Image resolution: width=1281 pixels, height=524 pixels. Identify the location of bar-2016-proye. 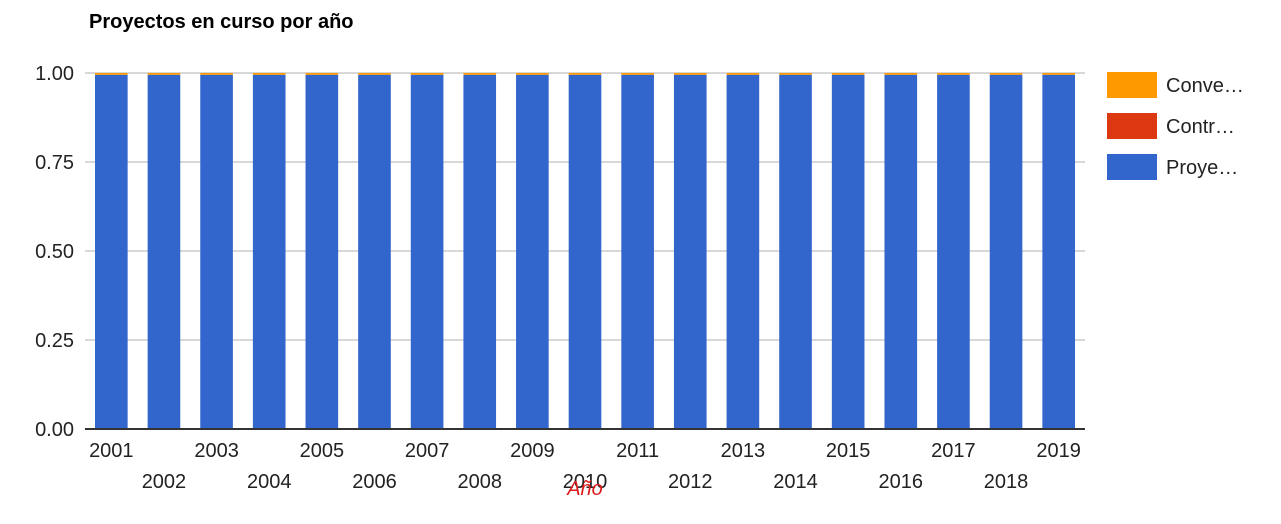
(901, 251).